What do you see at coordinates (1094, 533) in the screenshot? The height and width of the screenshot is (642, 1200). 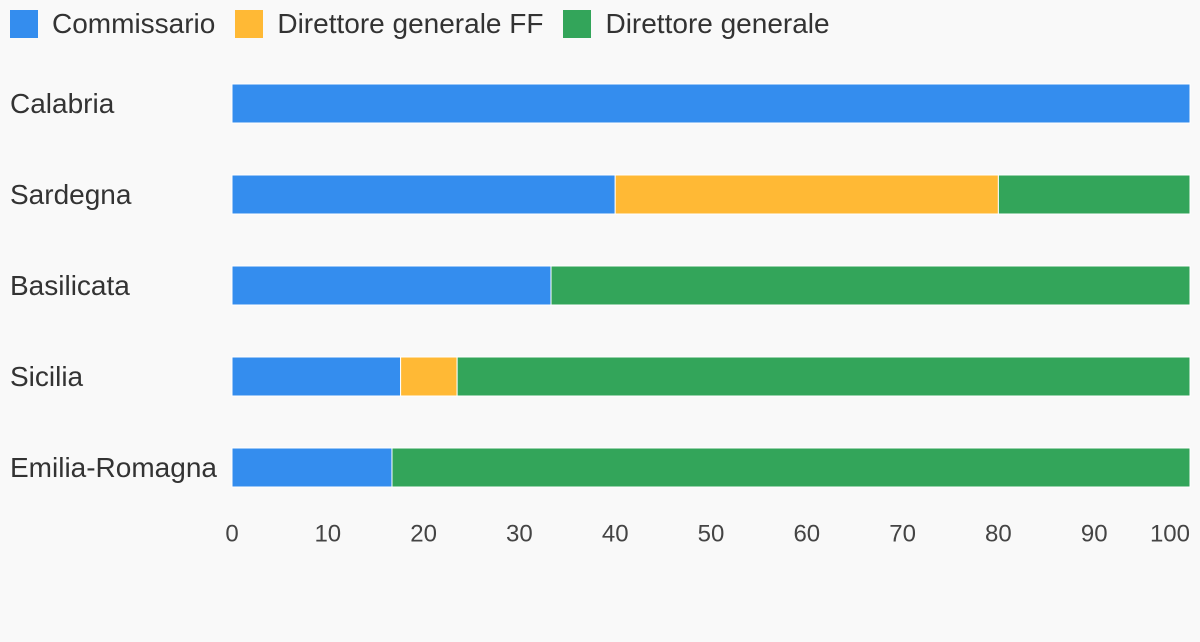 I see `x-tick-label-90: 90` at bounding box center [1094, 533].